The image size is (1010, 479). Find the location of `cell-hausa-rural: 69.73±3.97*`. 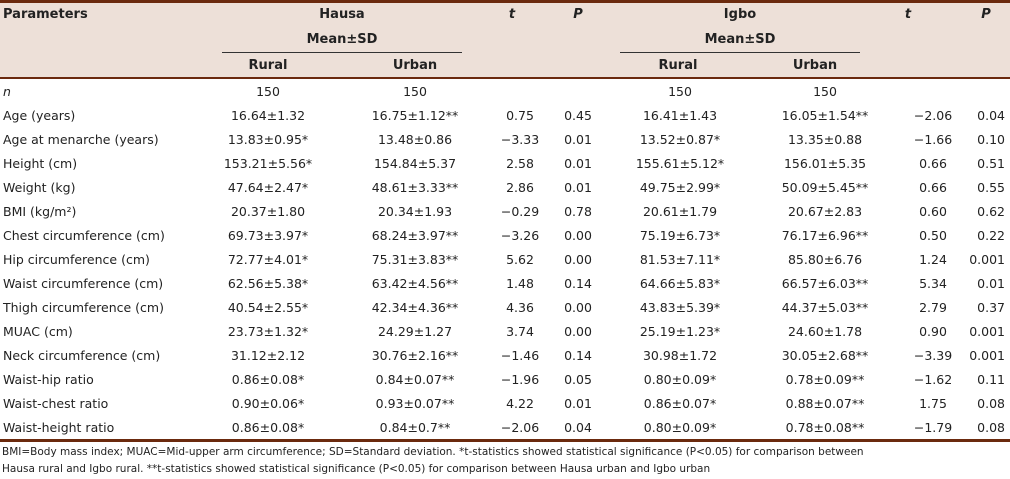

cell-hausa-rural: 69.73±3.97* is located at coordinates (268, 235).